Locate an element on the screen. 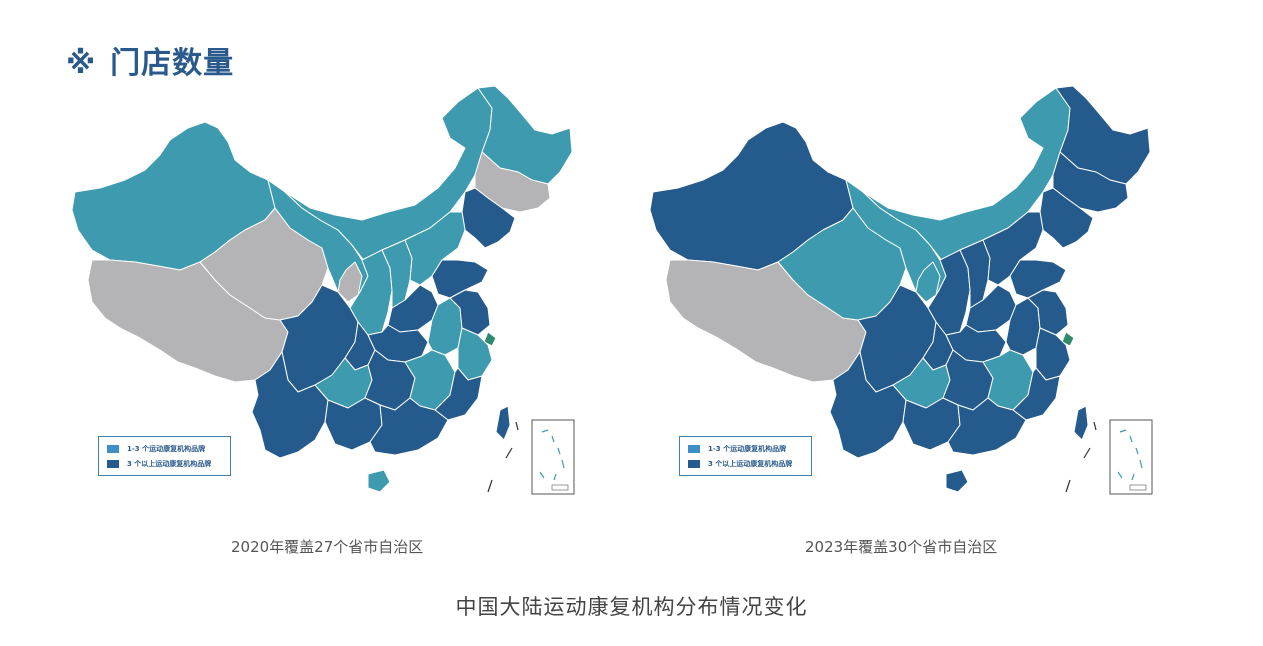  map-caption-2023: 2023年覆盖30个省市自治区 is located at coordinates (901, 547).